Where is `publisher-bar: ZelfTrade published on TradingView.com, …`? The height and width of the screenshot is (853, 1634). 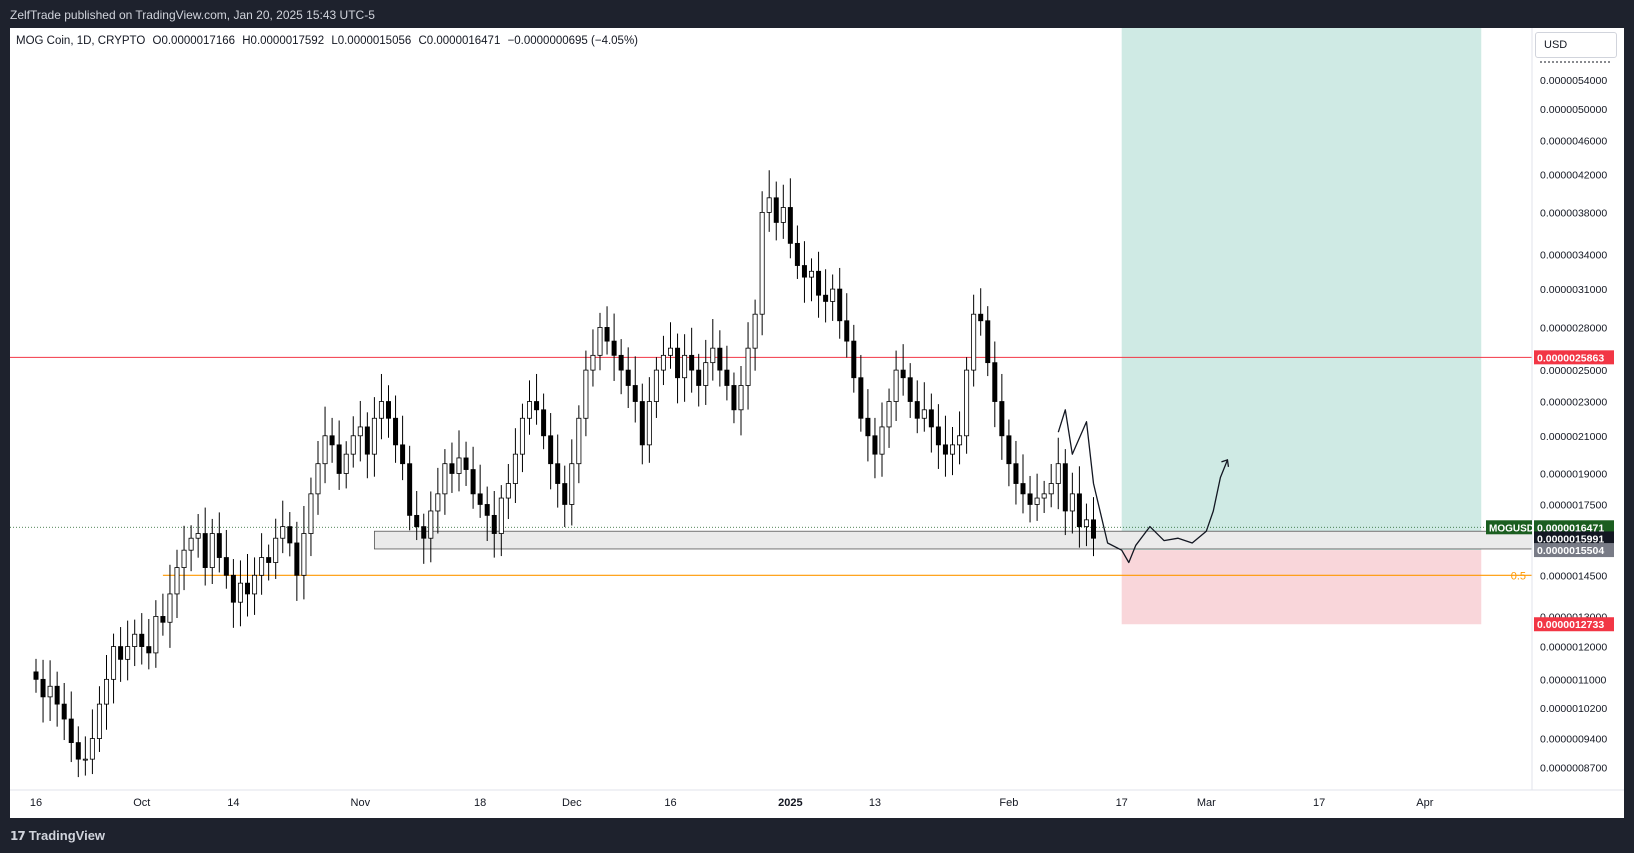
publisher-bar: ZelfTrade published on TradingView.com, … is located at coordinates (817, 14).